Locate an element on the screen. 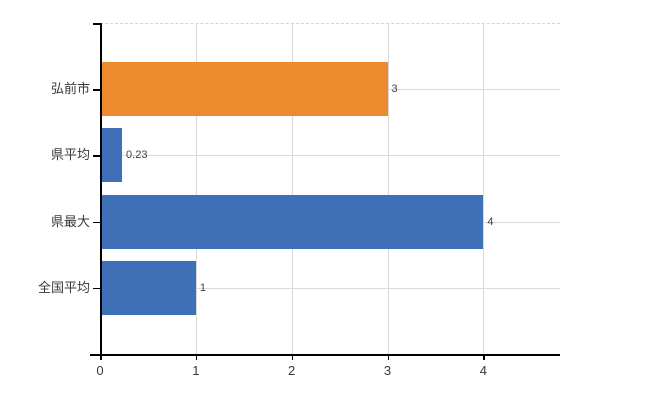 The height and width of the screenshot is (400, 650). x-tick-label-4: 4 is located at coordinates (483, 370).